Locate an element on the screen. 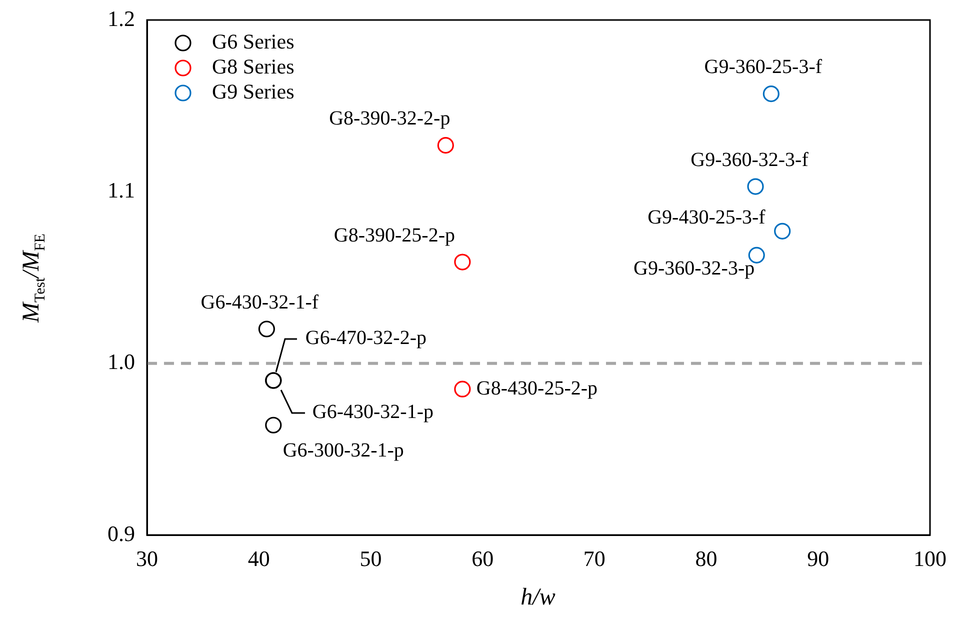 The width and height of the screenshot is (958, 632). annotation: G6-470-32-2-p is located at coordinates (365, 337).